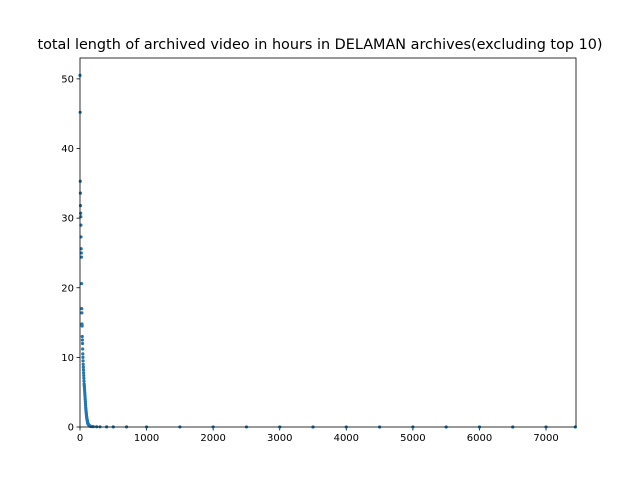  What do you see at coordinates (545, 438) in the screenshot?
I see `x-tick-label: 7000` at bounding box center [545, 438].